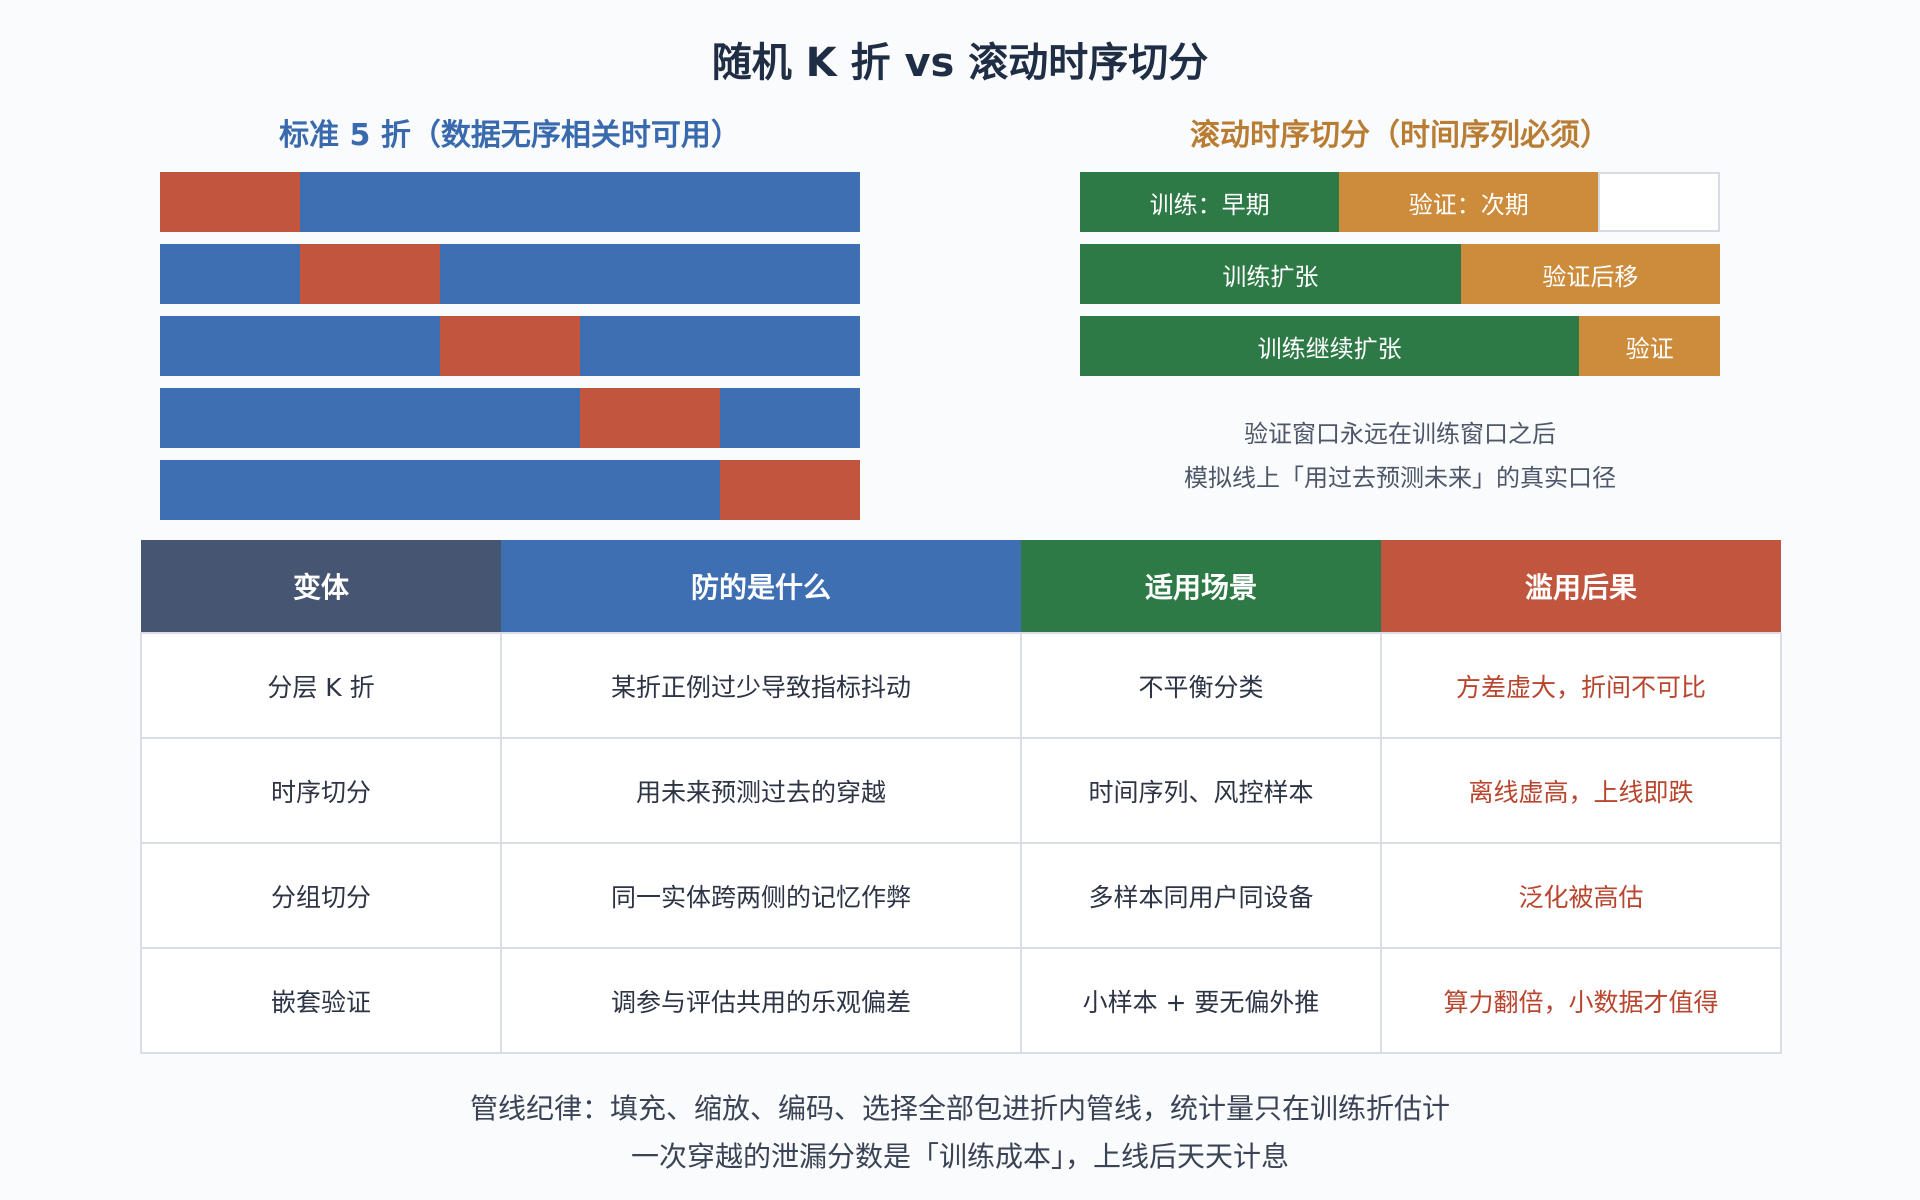  What do you see at coordinates (1330, 346) in the screenshot?
I see `rolling-train-segment: 训练继续扩张` at bounding box center [1330, 346].